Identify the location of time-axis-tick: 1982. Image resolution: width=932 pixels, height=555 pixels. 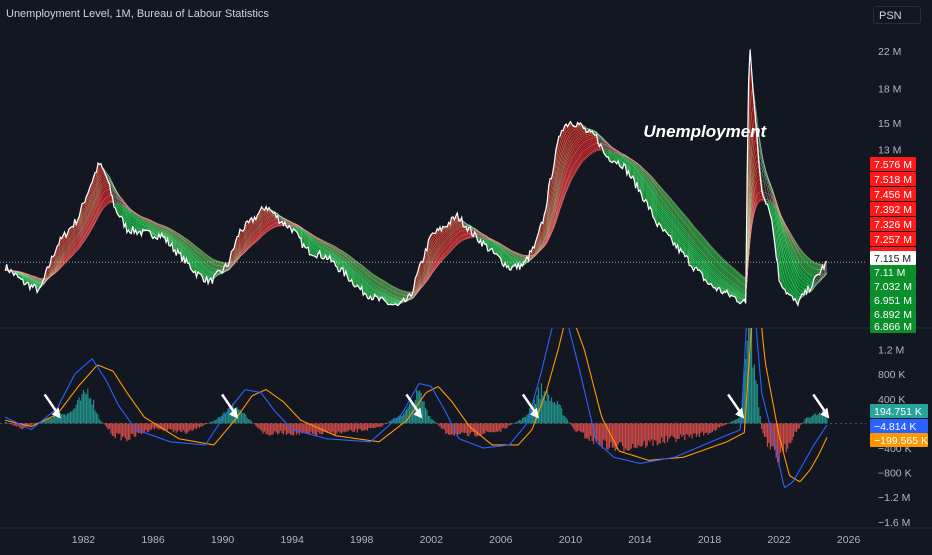
(84, 540).